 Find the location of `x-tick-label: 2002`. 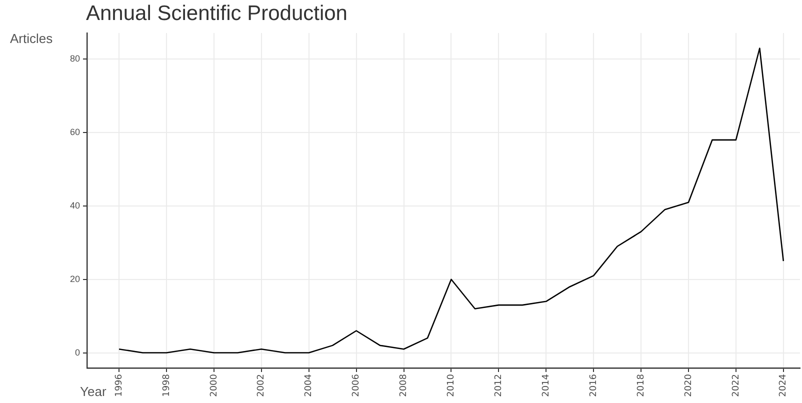

x-tick-label: 2002 is located at coordinates (261, 385).